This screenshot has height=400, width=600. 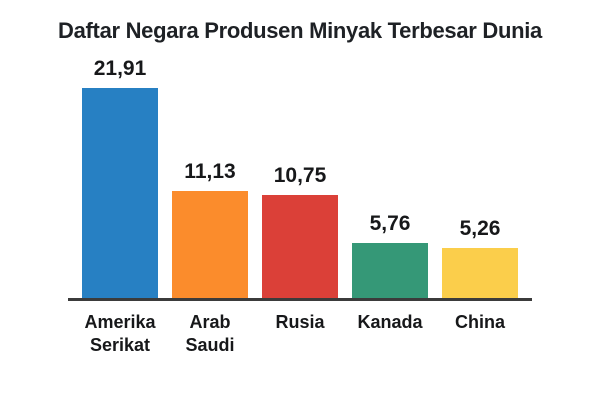 What do you see at coordinates (390, 270) in the screenshot?
I see `bar-kanada` at bounding box center [390, 270].